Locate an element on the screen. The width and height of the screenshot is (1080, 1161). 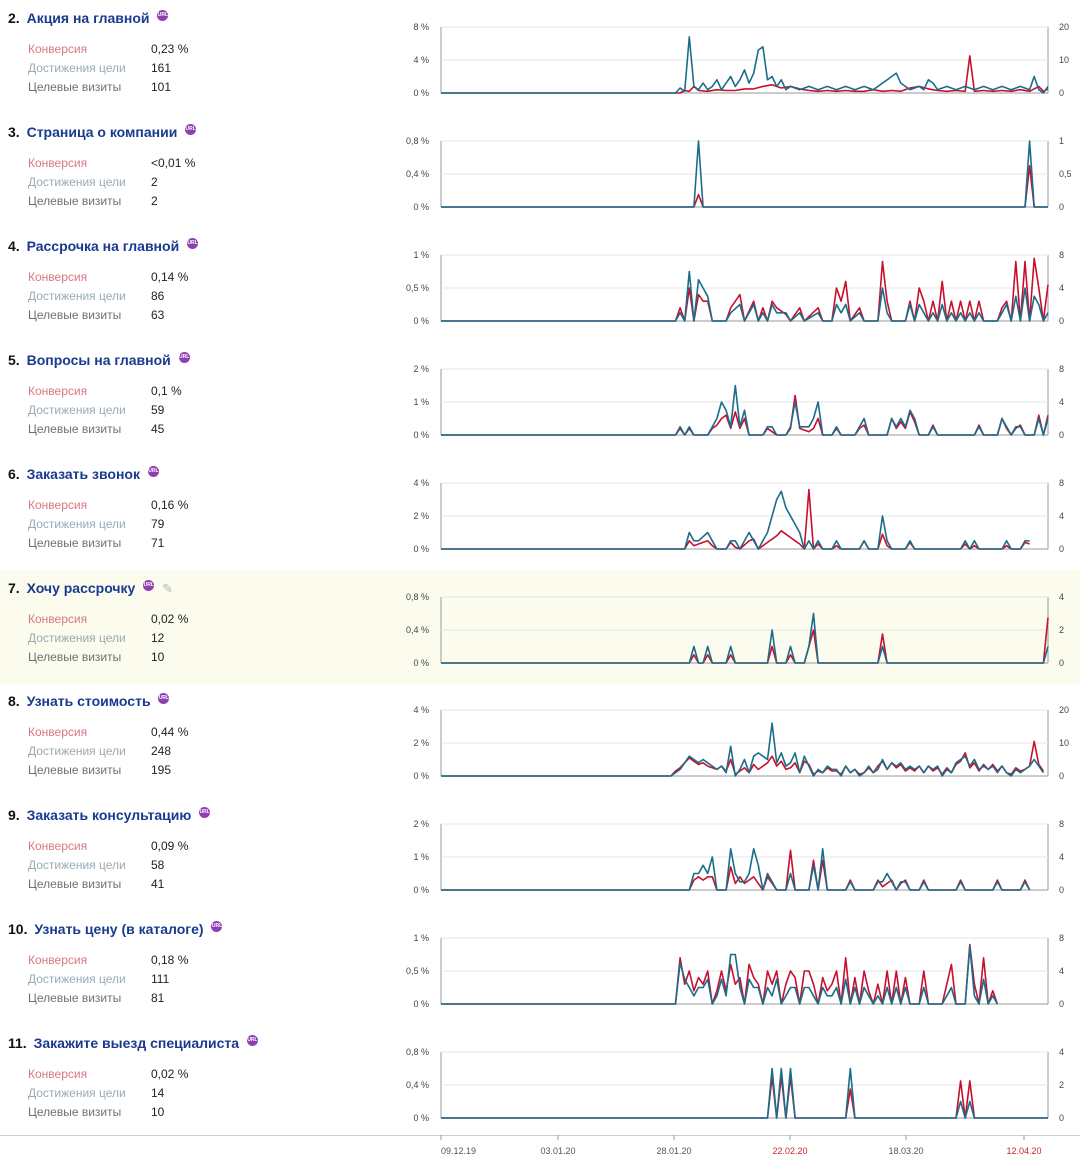
goal-sparkline-chart: 4 % 2 % 0 % 8 4 0 is located at coordinates (540, 513).